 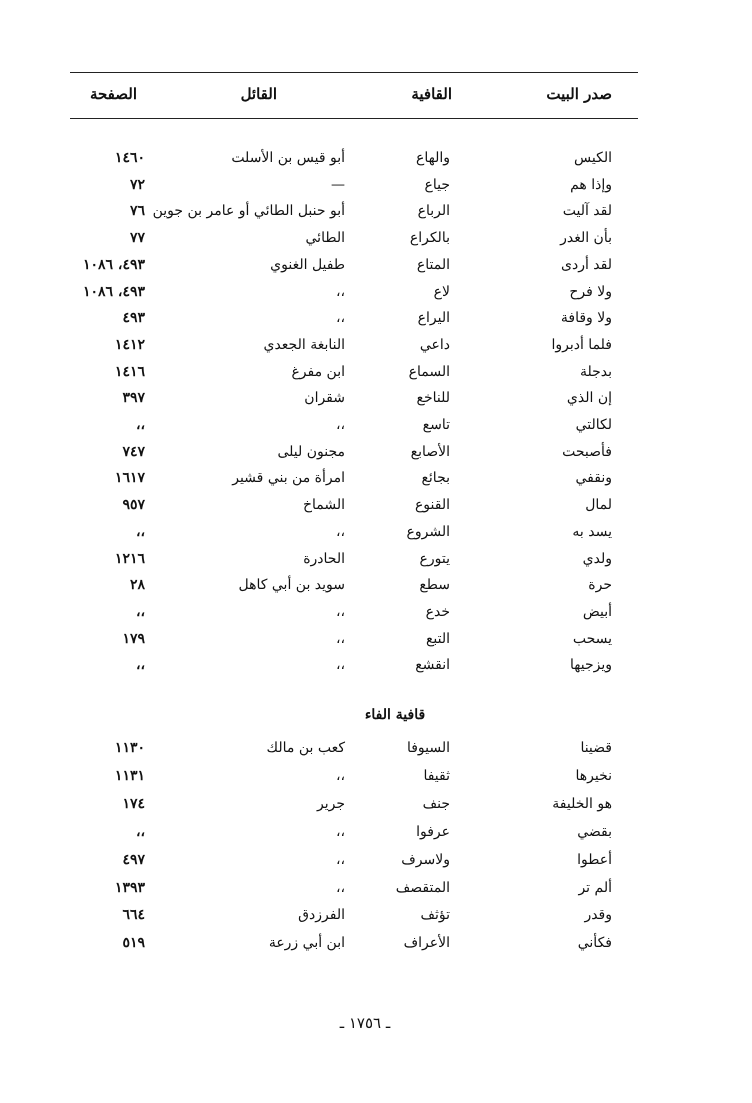 What do you see at coordinates (592, 531) in the screenshot?
I see `cell-opening: يسد به` at bounding box center [592, 531].